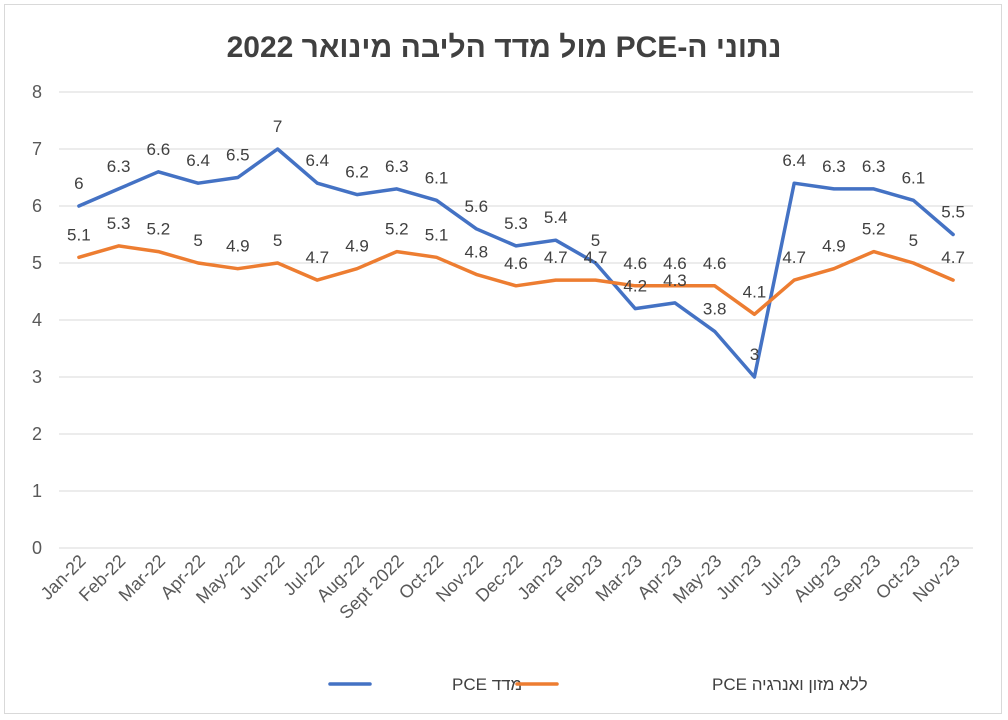  Describe the element at coordinates (78, 183) in the screenshot. I see `pce-data-label: 6` at that location.